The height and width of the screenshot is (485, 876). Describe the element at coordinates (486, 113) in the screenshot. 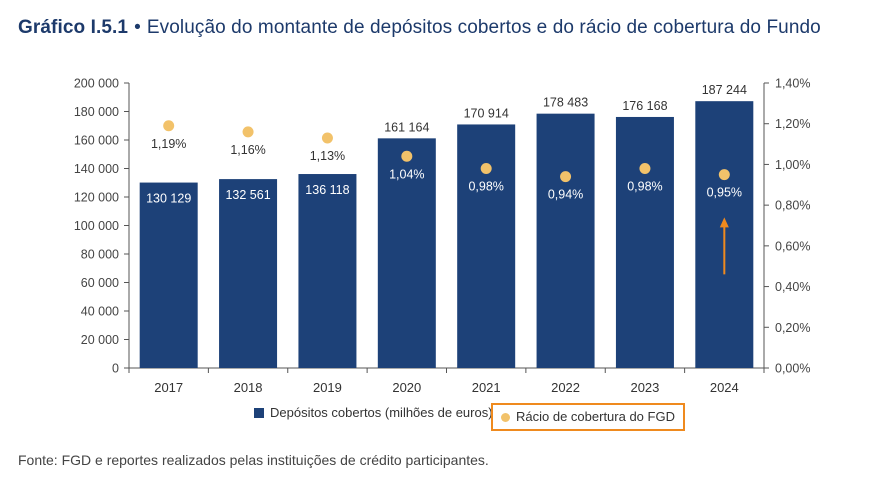

I see `bar-value-label: 170 914` at that location.